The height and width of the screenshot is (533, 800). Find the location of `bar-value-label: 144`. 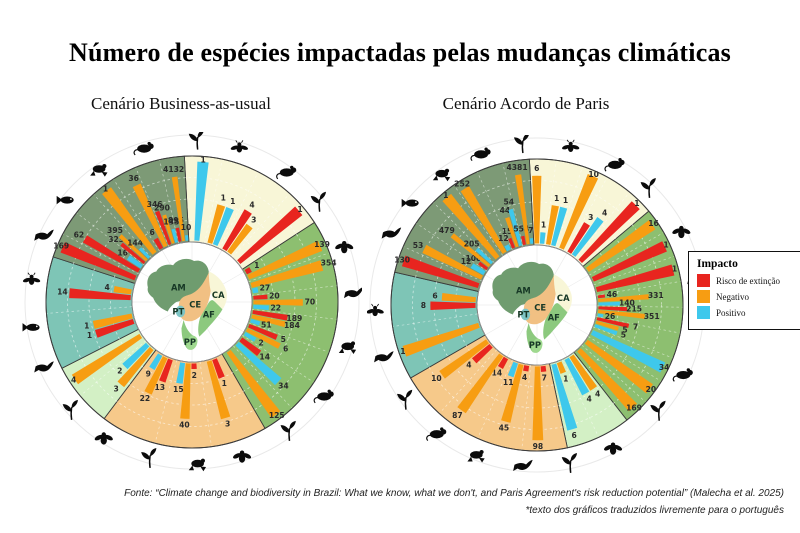

bar-value-label: 144 is located at coordinates (135, 242).